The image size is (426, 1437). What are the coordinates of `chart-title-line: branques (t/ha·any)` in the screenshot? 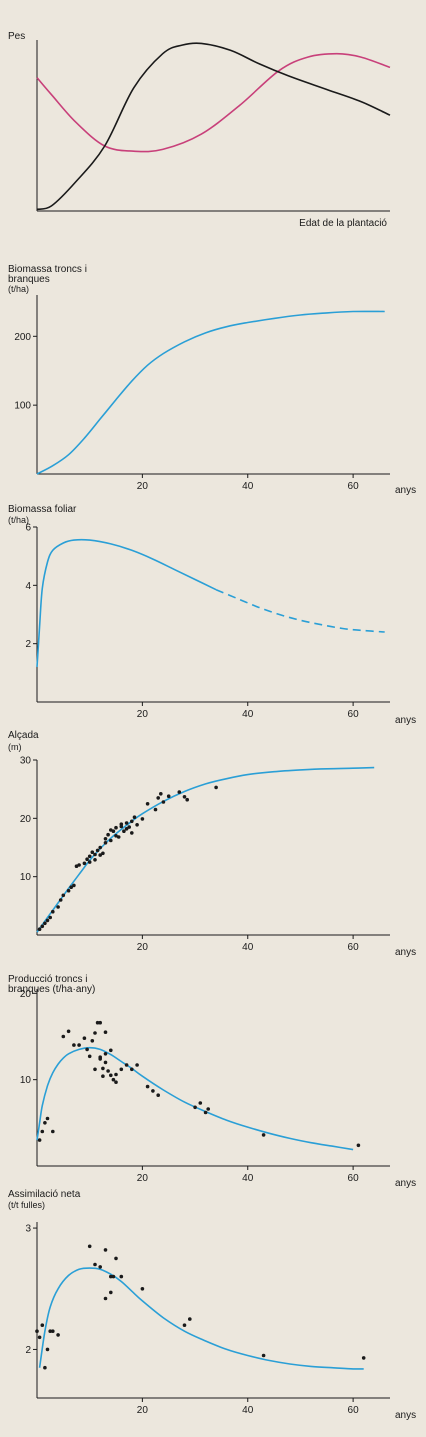 It's located at (51, 989).